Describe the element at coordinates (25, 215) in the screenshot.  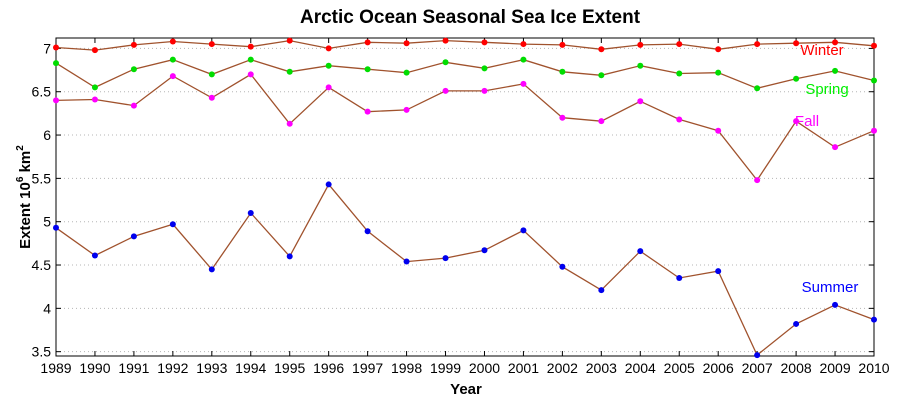
I see `y-axis-title-main: Extent 10` at that location.